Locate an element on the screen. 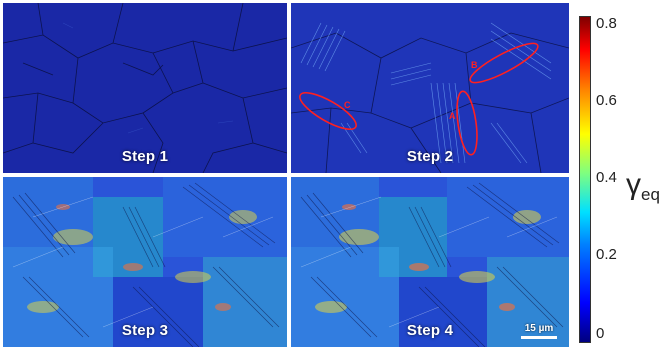 The height and width of the screenshot is (350, 666). colorbar-subscript: eq is located at coordinates (650, 194).